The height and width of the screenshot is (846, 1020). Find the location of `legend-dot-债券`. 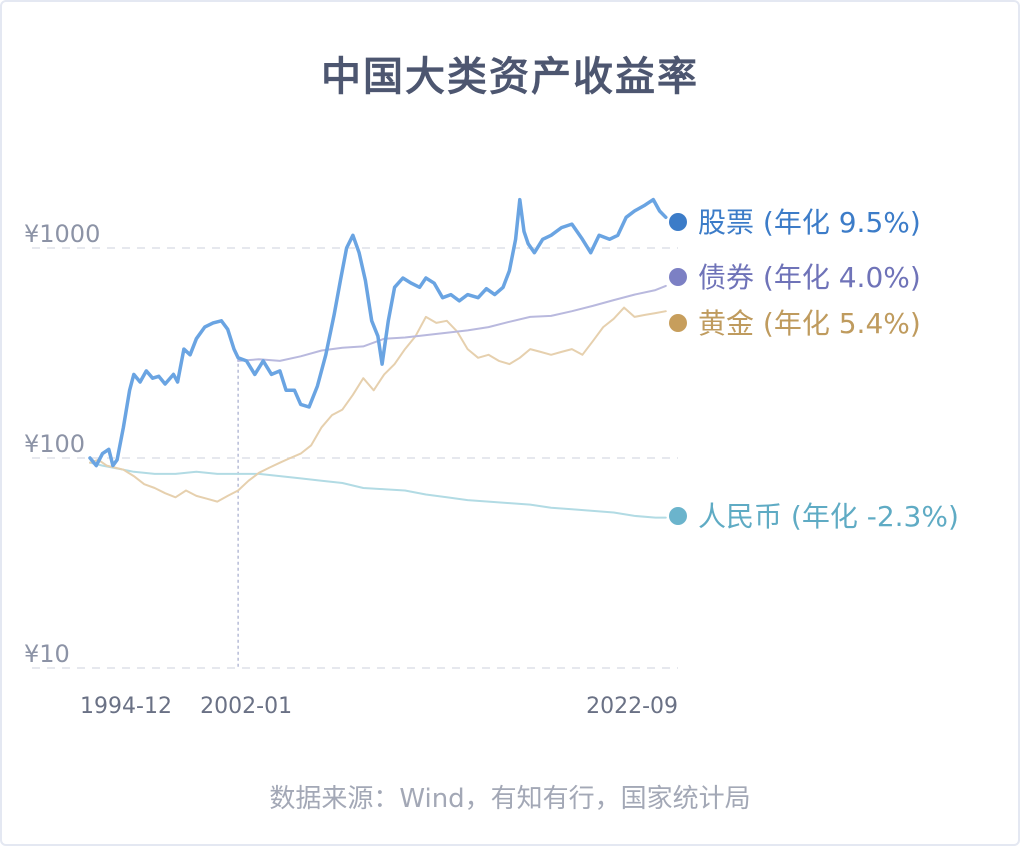

legend-dot-债券 is located at coordinates (678, 277).